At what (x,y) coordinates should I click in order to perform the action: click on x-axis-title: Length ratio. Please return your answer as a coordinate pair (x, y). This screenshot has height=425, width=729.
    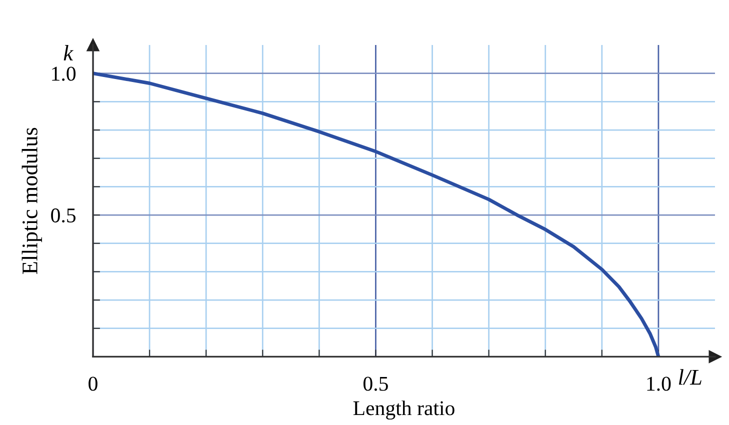
    Looking at the image, I should click on (403, 410).